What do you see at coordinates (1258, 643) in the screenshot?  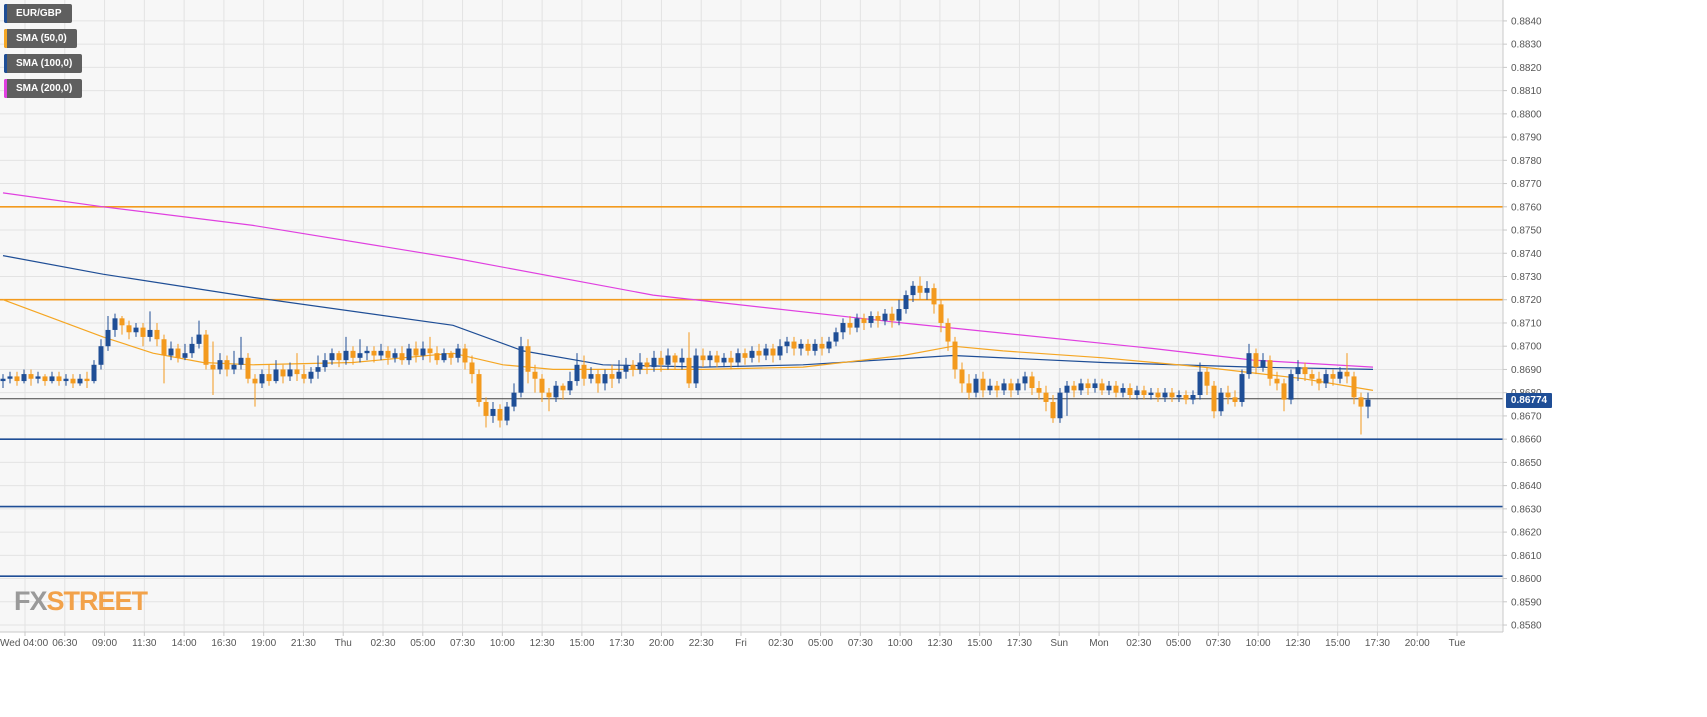 I see `x-tick-label: 10:00` at bounding box center [1258, 643].